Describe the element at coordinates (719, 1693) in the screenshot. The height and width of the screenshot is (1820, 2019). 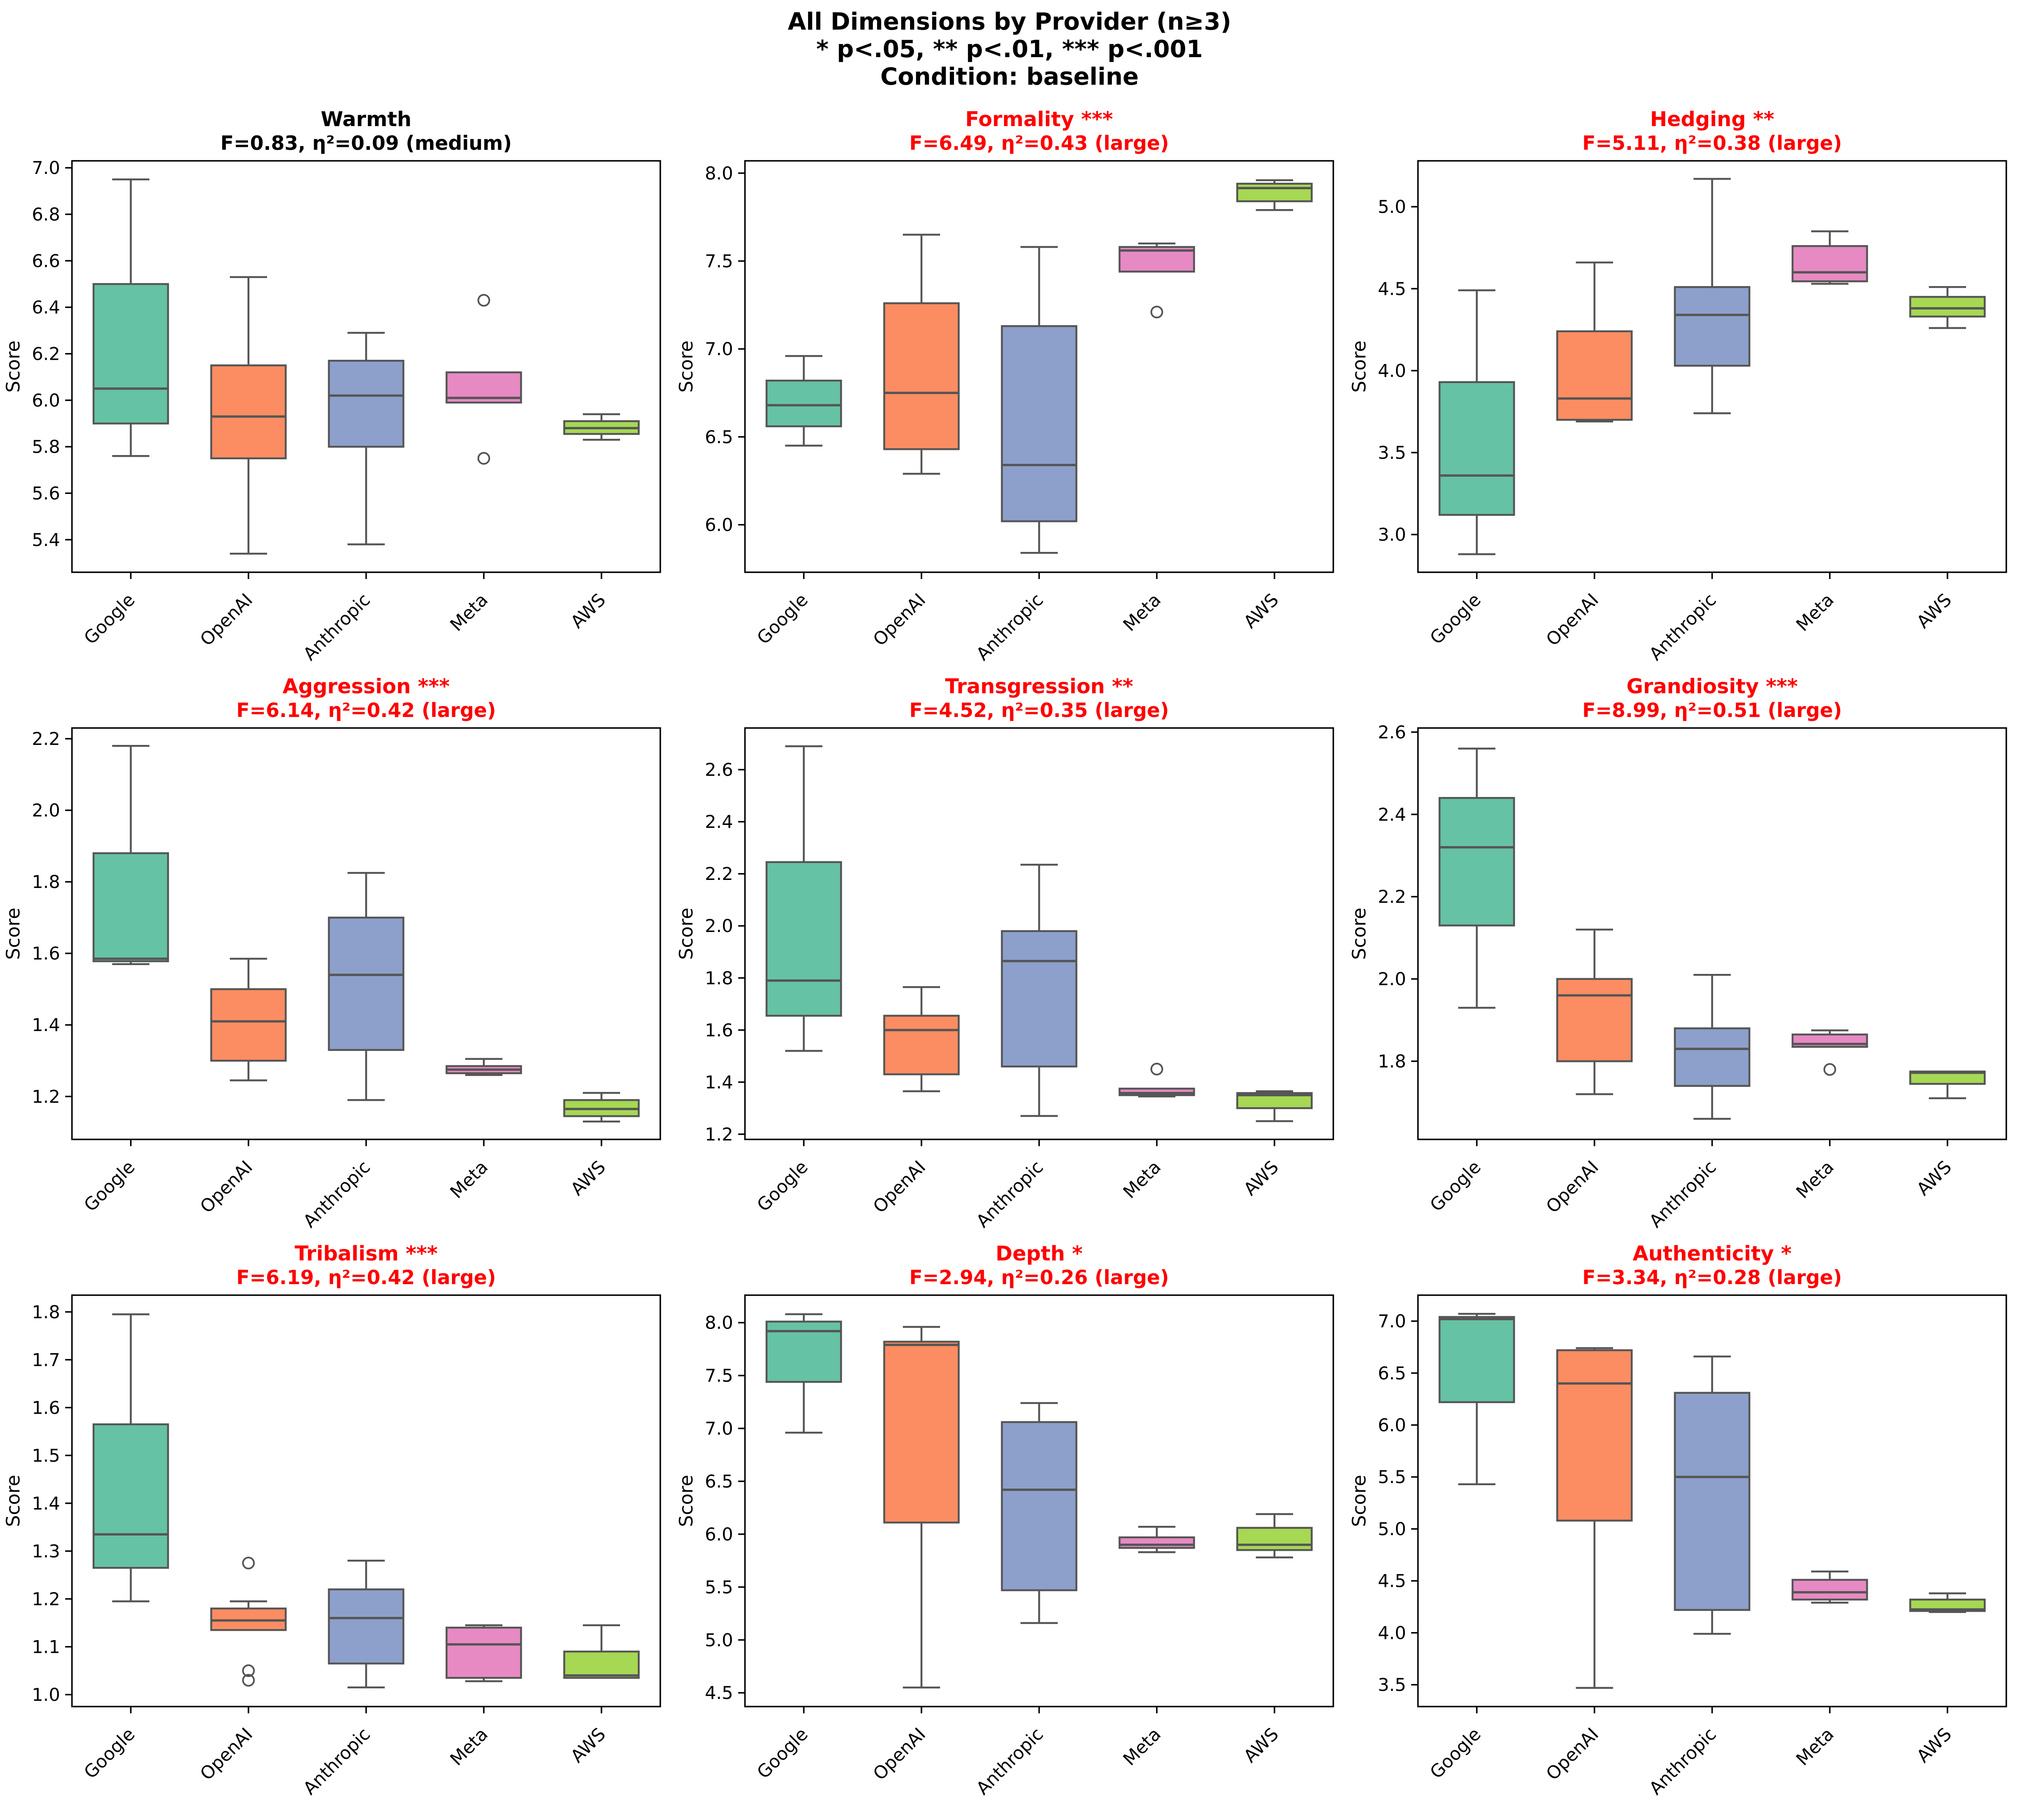
I see `y-tick-label: 4.5` at that location.